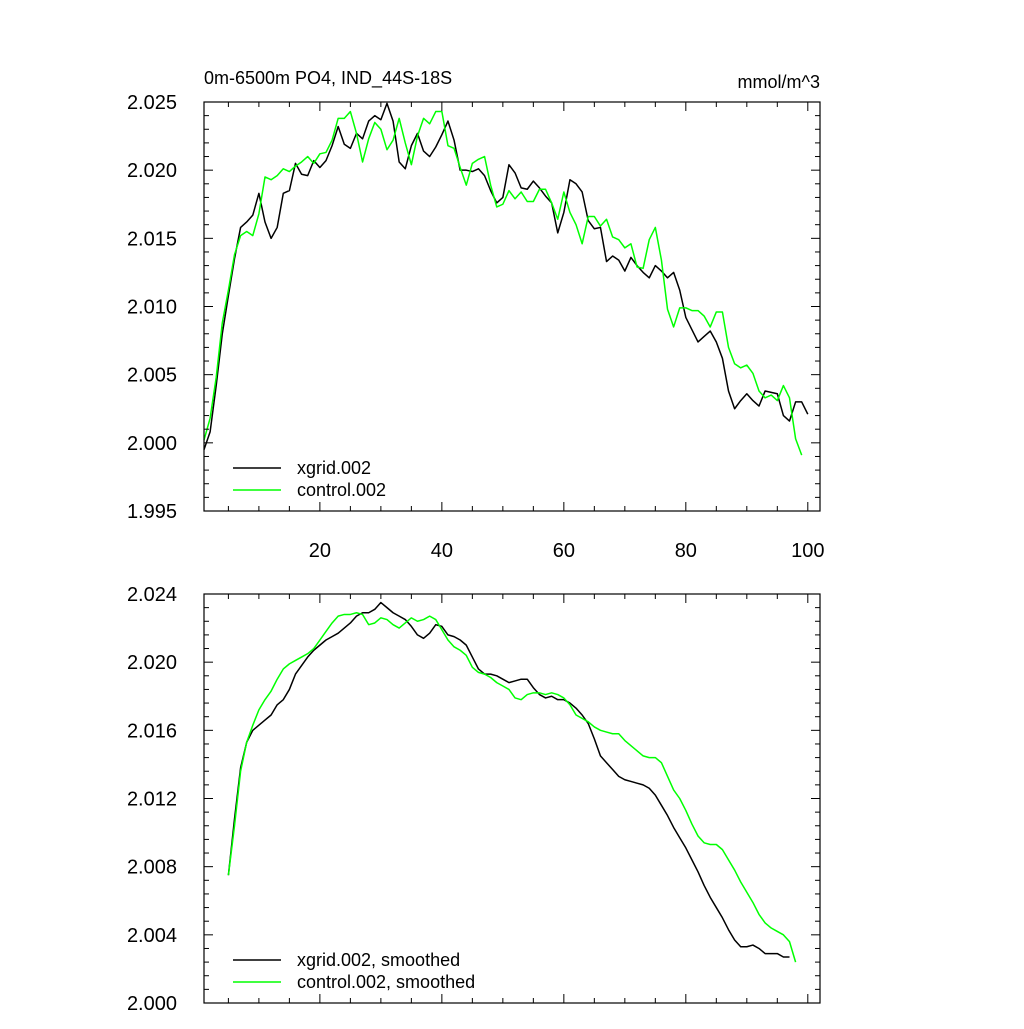 The height and width of the screenshot is (1029, 1024). What do you see at coordinates (320, 551) in the screenshot?
I see `top-x-tick-label: 20` at bounding box center [320, 551].